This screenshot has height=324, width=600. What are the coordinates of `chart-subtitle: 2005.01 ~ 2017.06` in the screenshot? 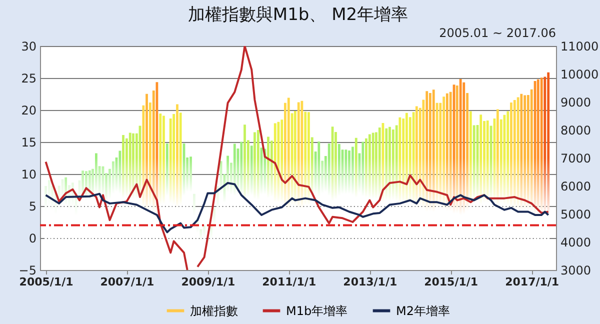 It's located at (497, 33).